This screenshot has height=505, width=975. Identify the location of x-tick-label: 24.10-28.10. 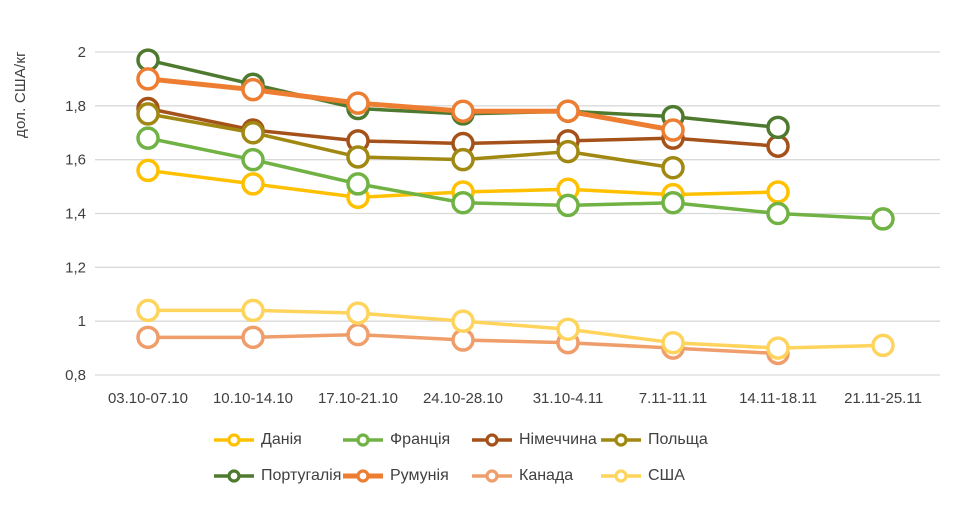
(463, 398).